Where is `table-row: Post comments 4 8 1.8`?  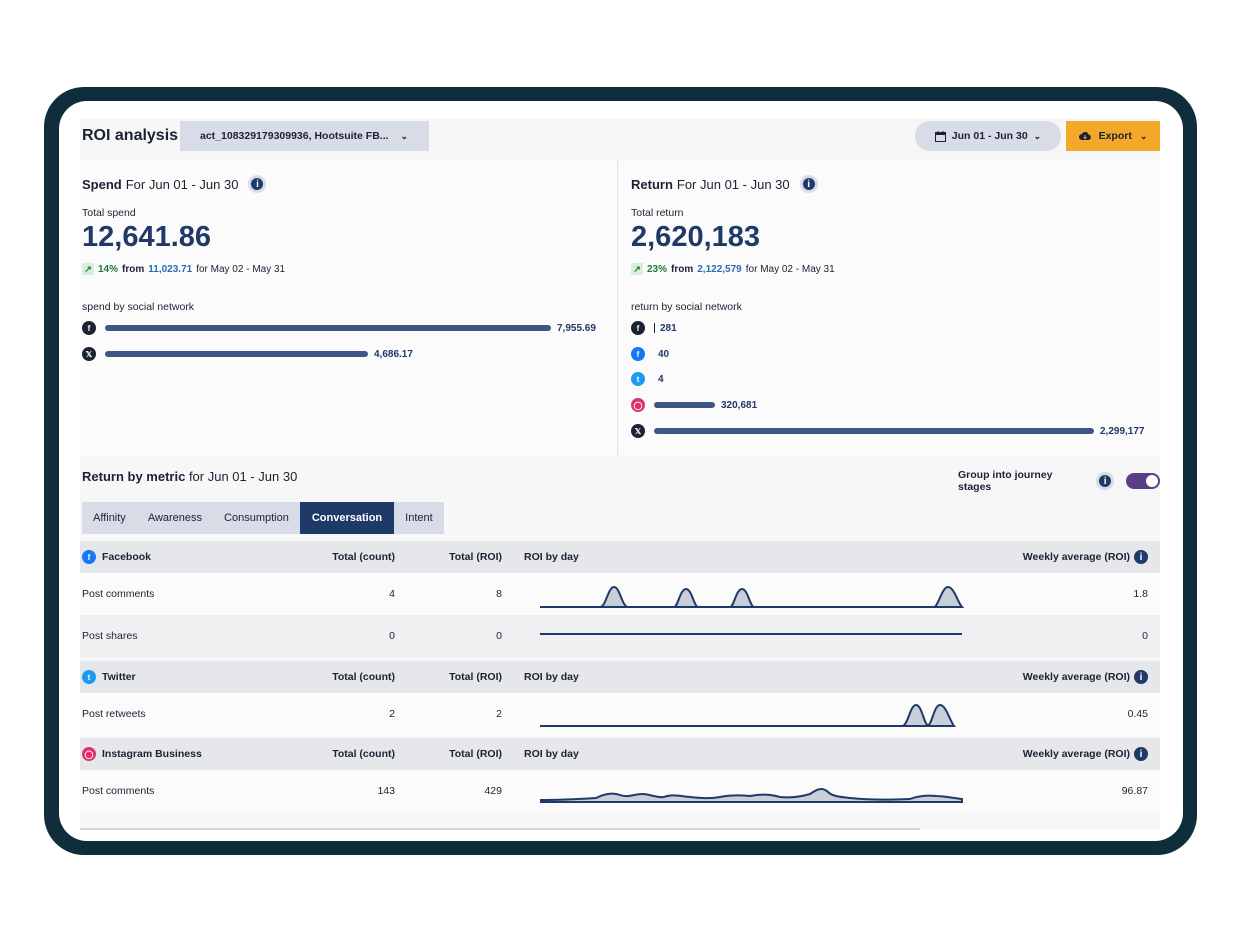 table-row: Post comments 4 8 1.8 is located at coordinates (620, 594).